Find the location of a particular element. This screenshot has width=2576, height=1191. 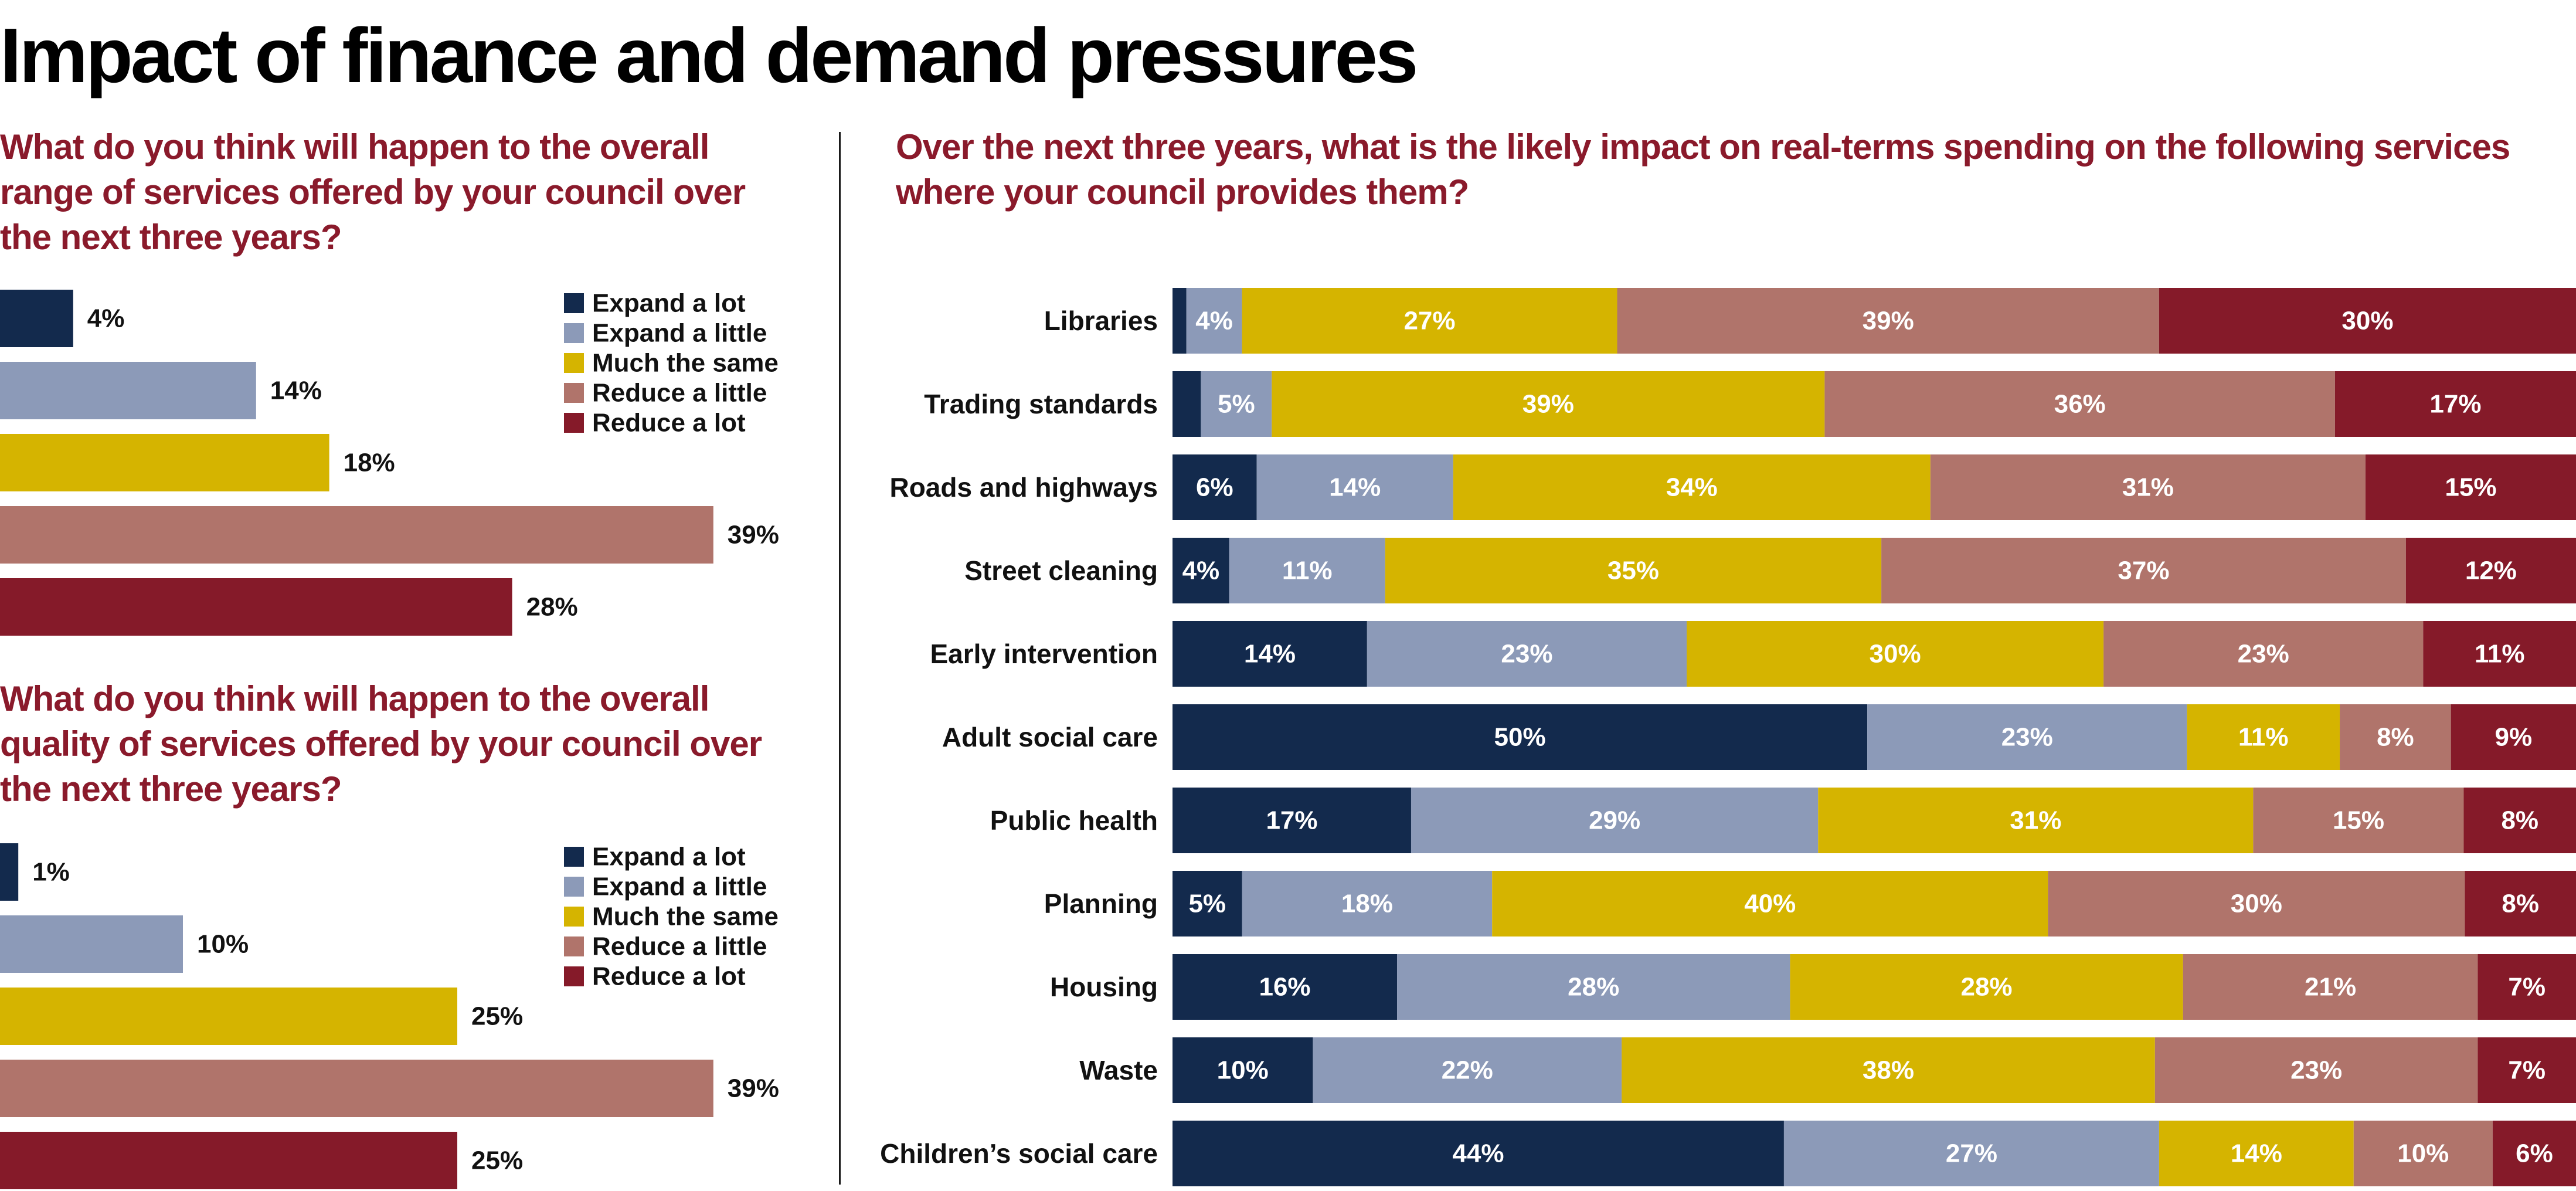

segment-value-label: 50% is located at coordinates (1520, 737).